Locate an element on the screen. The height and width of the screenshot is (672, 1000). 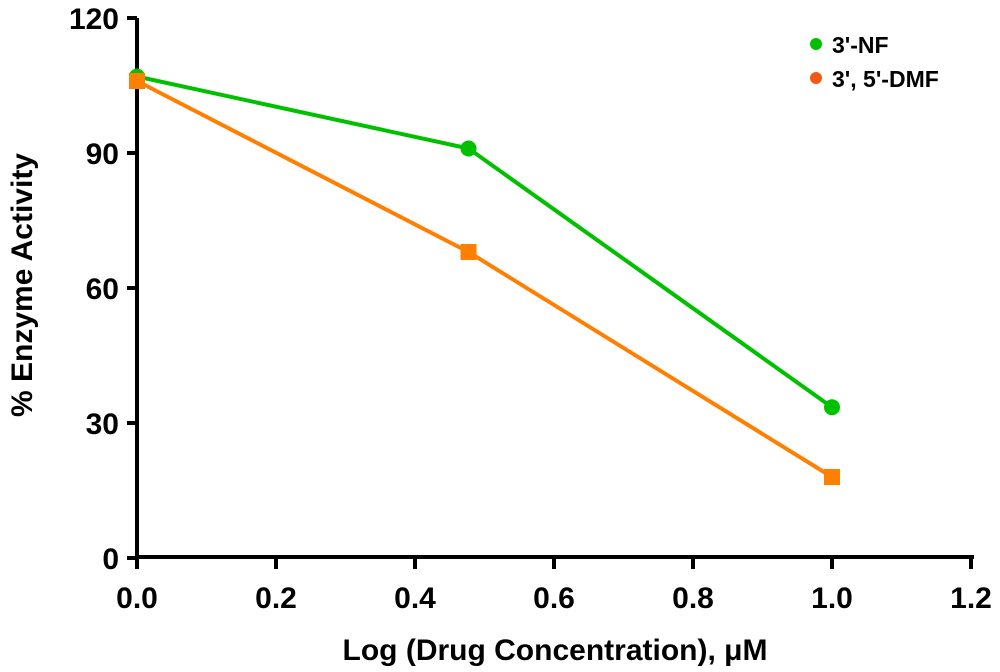
x-tick-label: 0.2 is located at coordinates (276, 598).